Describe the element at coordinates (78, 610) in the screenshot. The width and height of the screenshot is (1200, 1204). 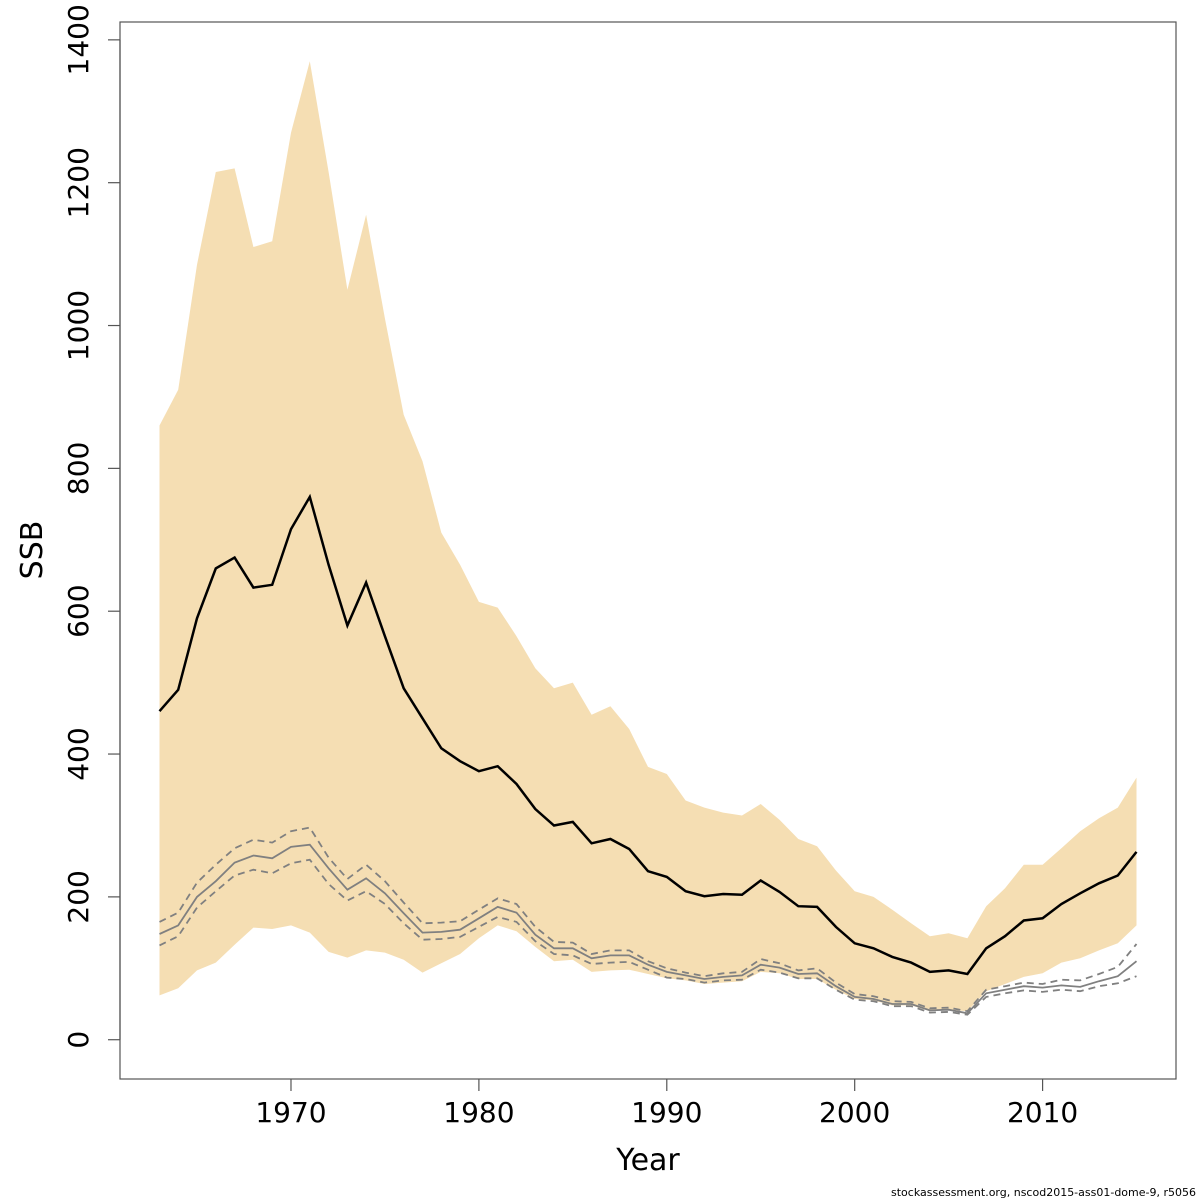
I see `y-tick-label: 600` at that location.